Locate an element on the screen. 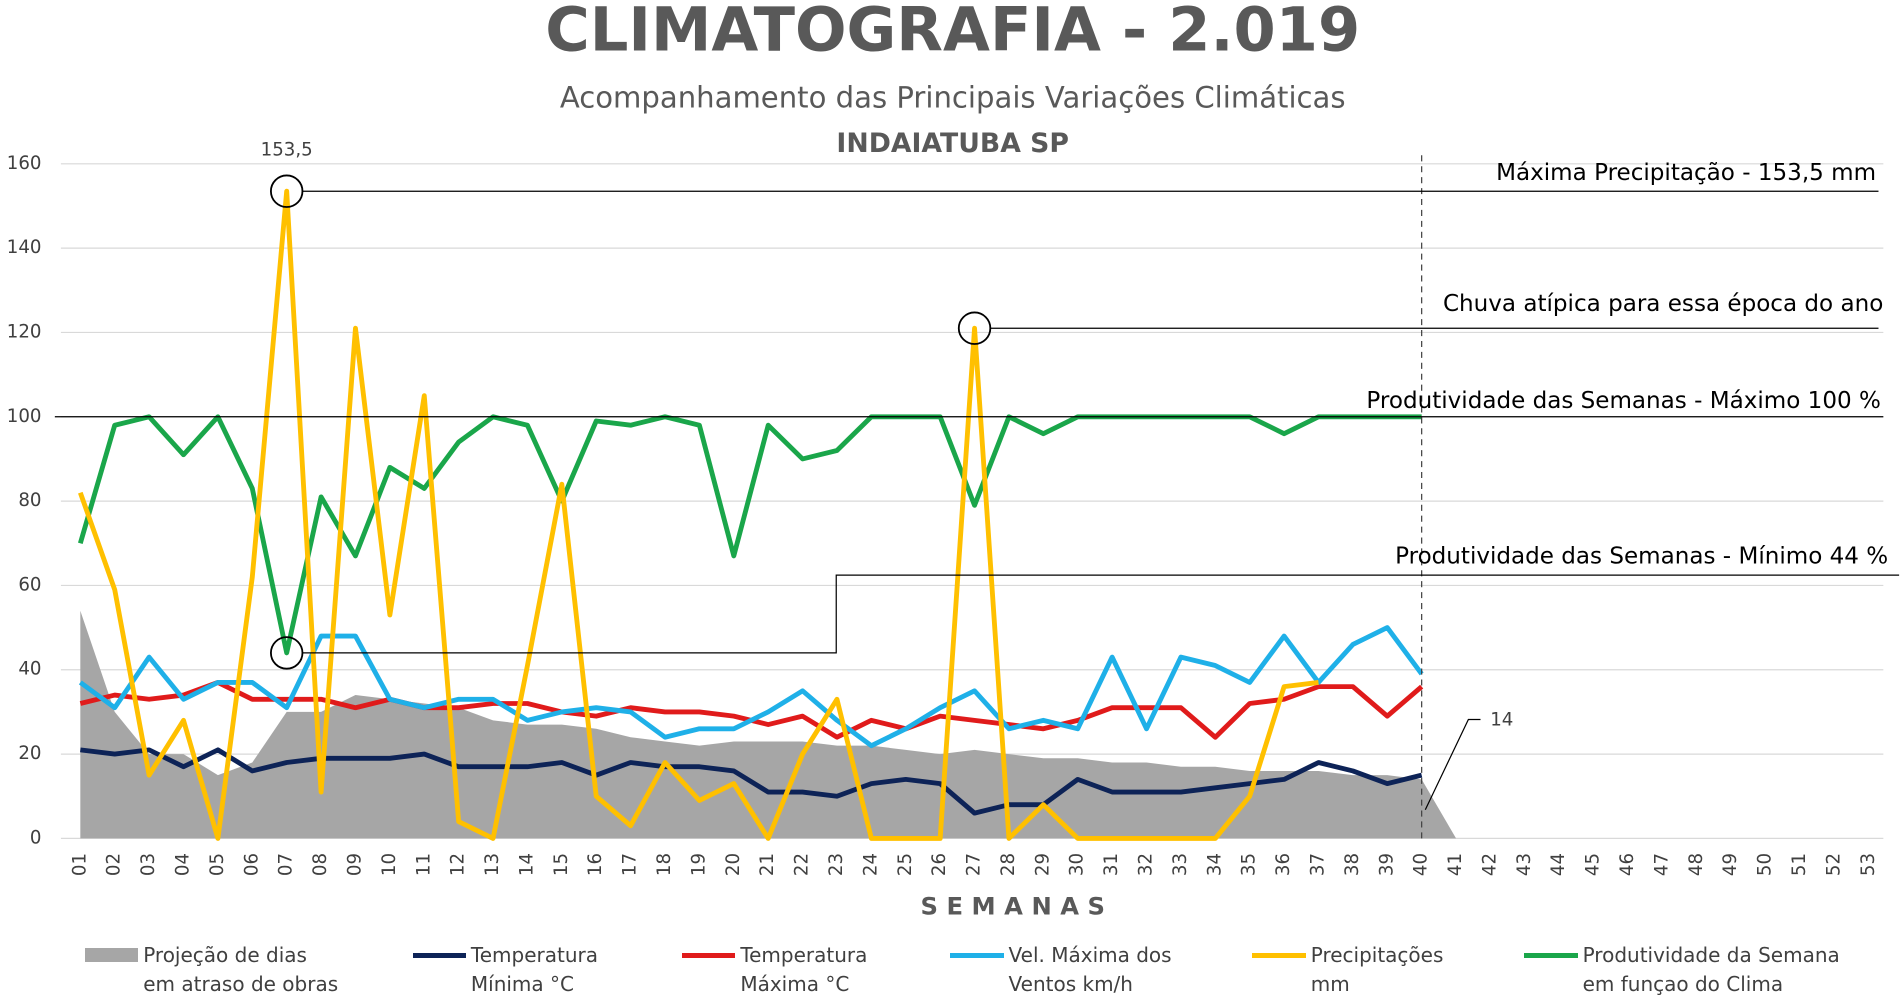 This screenshot has width=1903, height=1001. x-tick-label: 43 is located at coordinates (1524, 864).